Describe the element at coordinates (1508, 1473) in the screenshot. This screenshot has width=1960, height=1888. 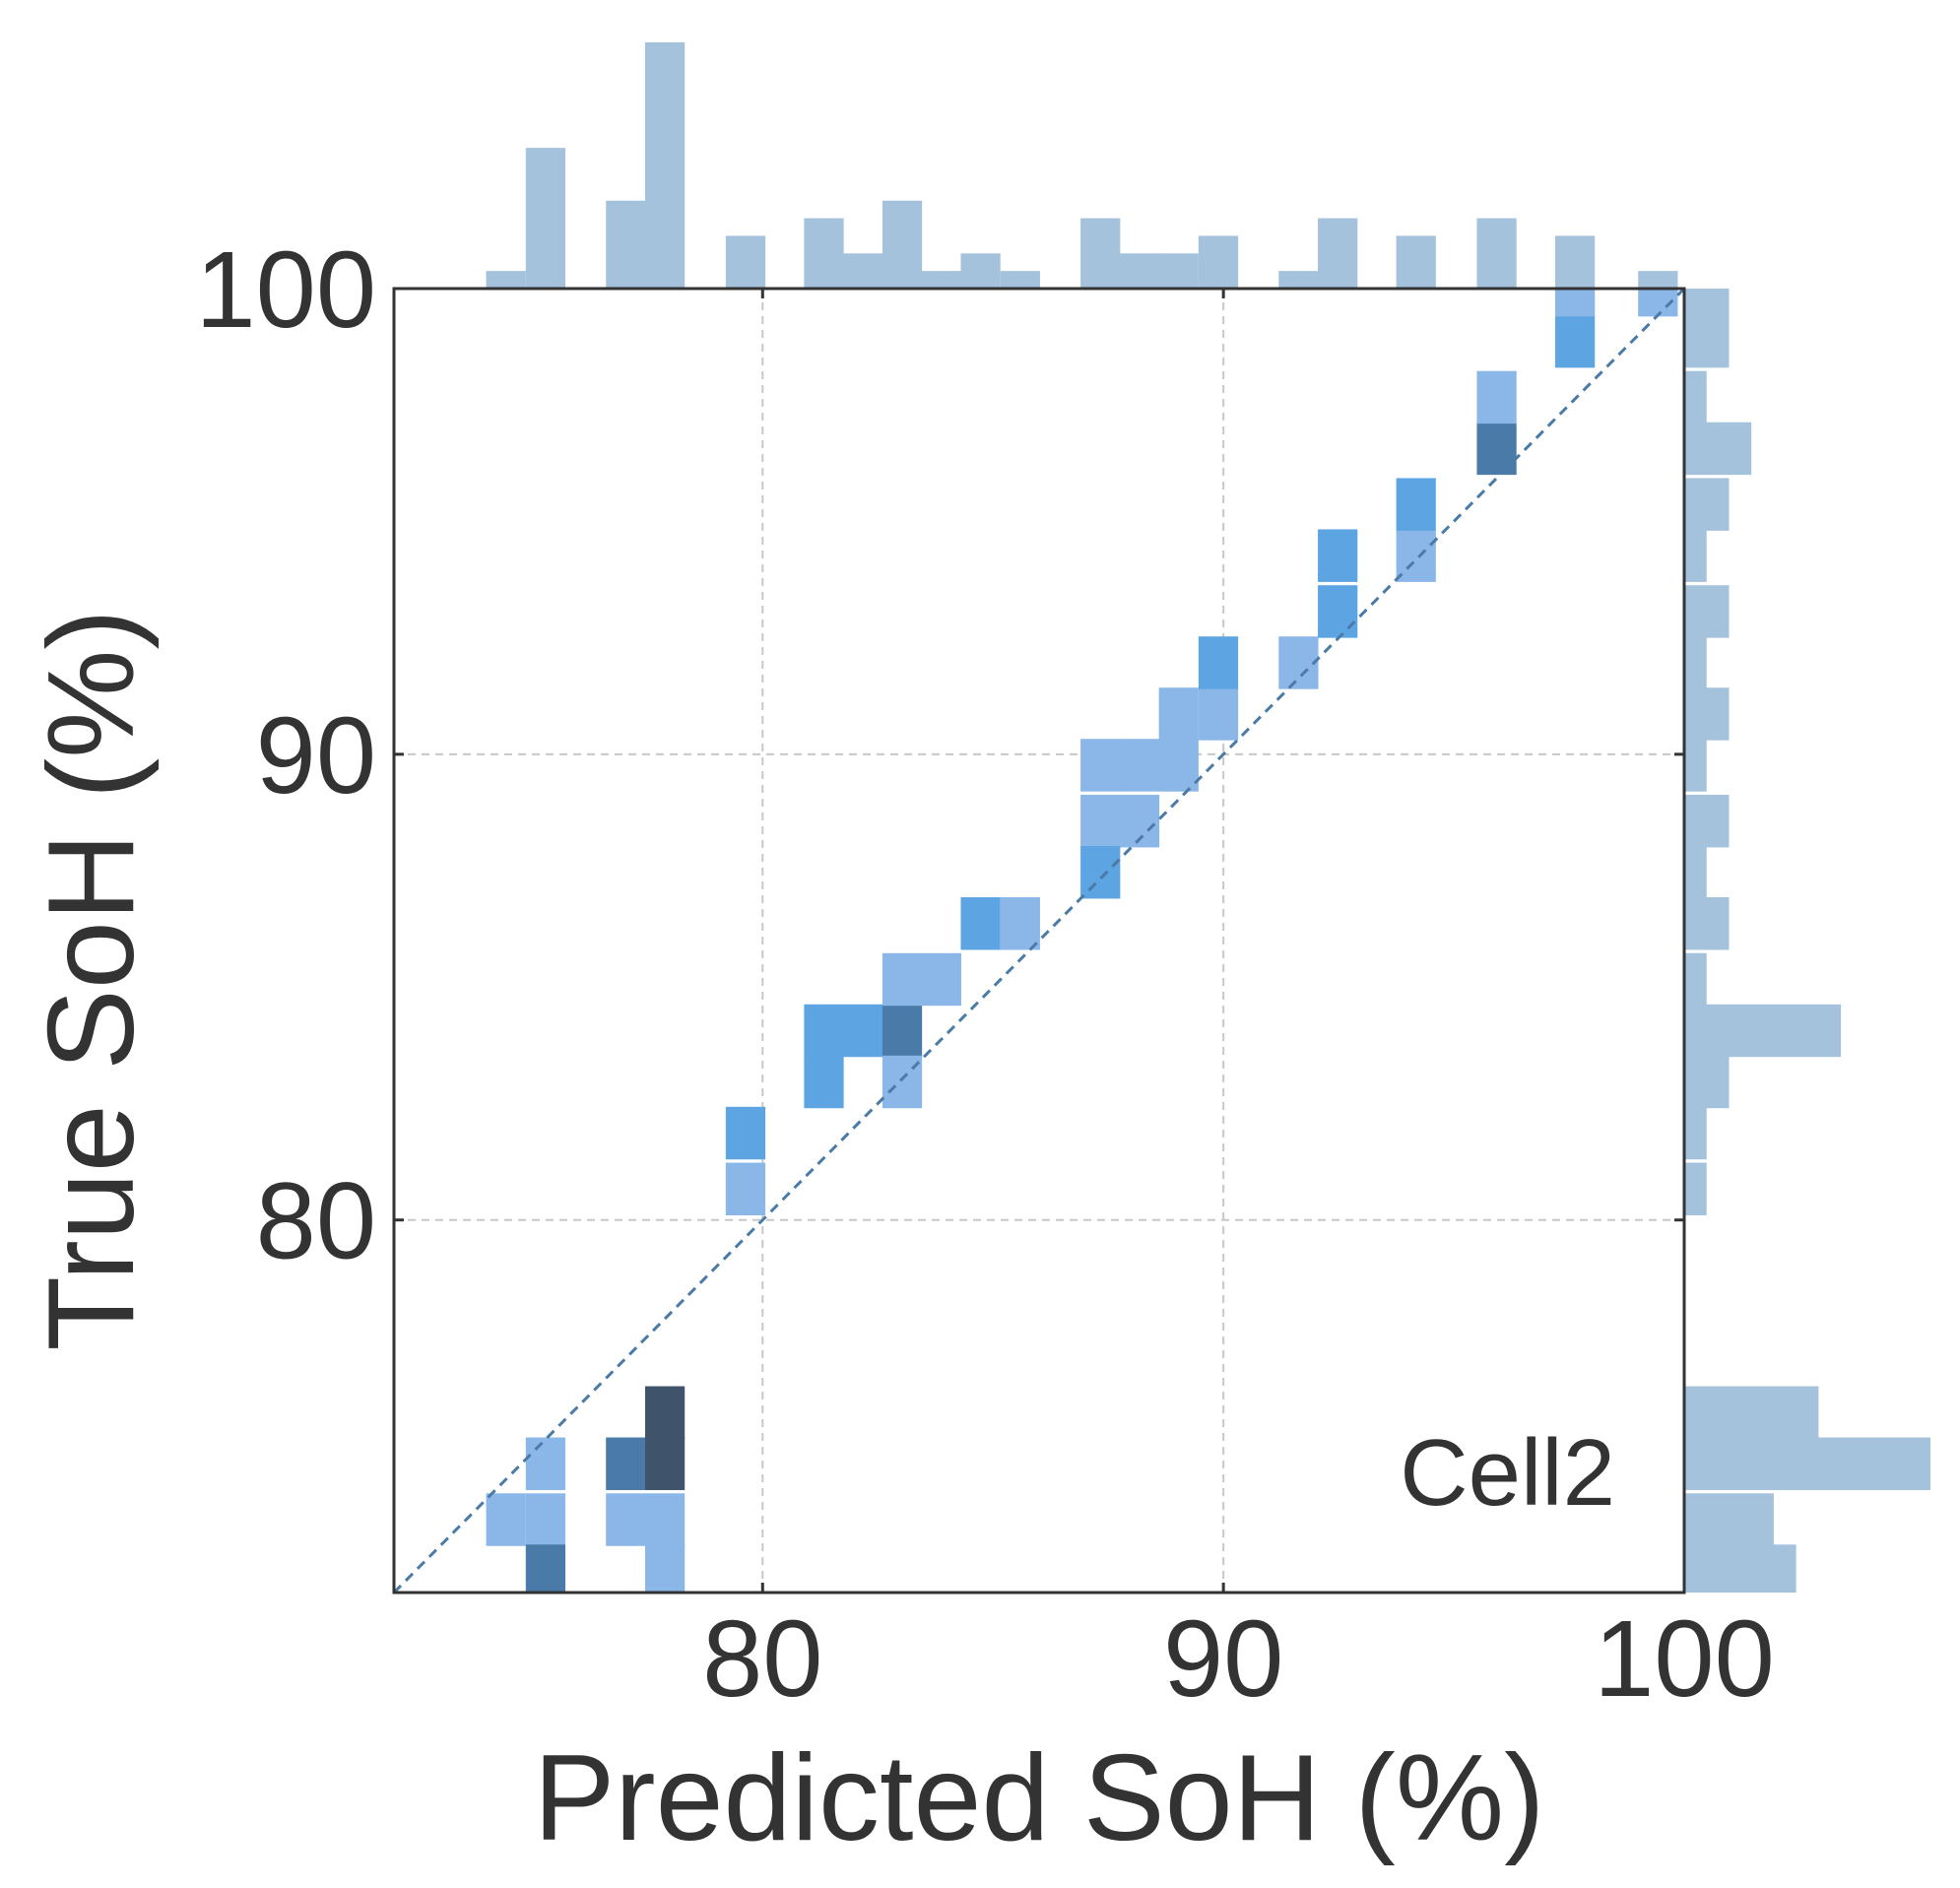
I see `cell-annotation: Cell2` at that location.